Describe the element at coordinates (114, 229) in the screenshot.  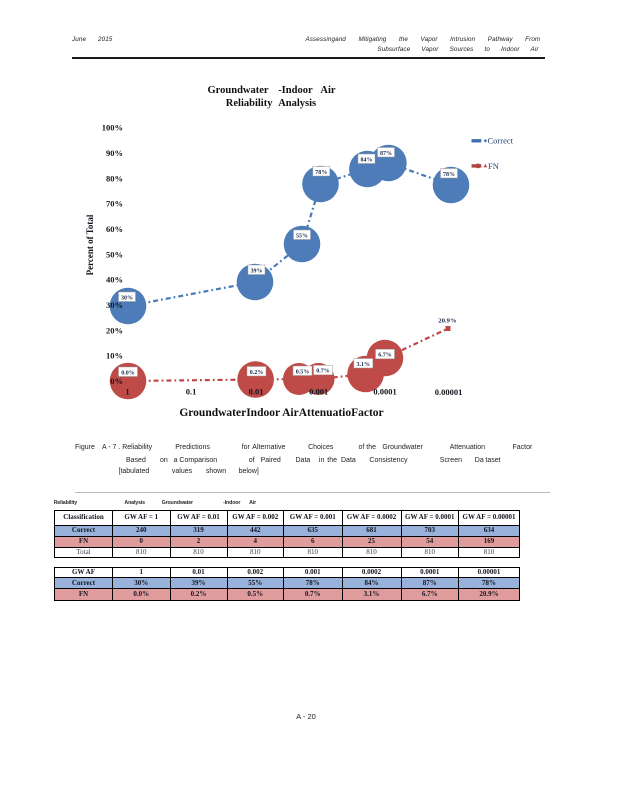
I see `svg-text: 60%` at that location.